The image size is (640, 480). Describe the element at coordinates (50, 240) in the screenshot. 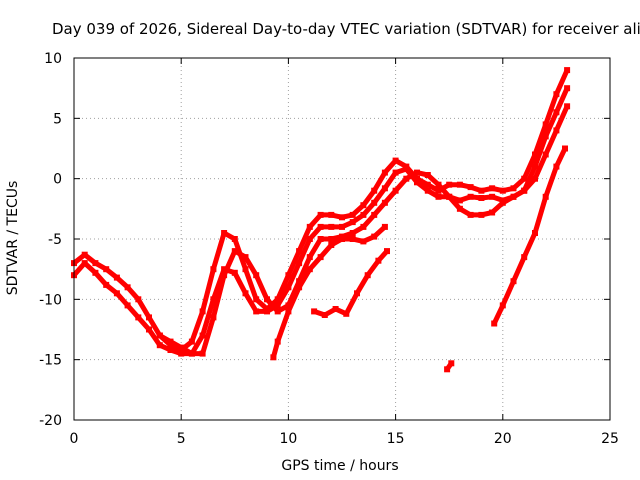

I see `y-tick-labels: -20 -15 -10 -5 0 5 10` at that location.